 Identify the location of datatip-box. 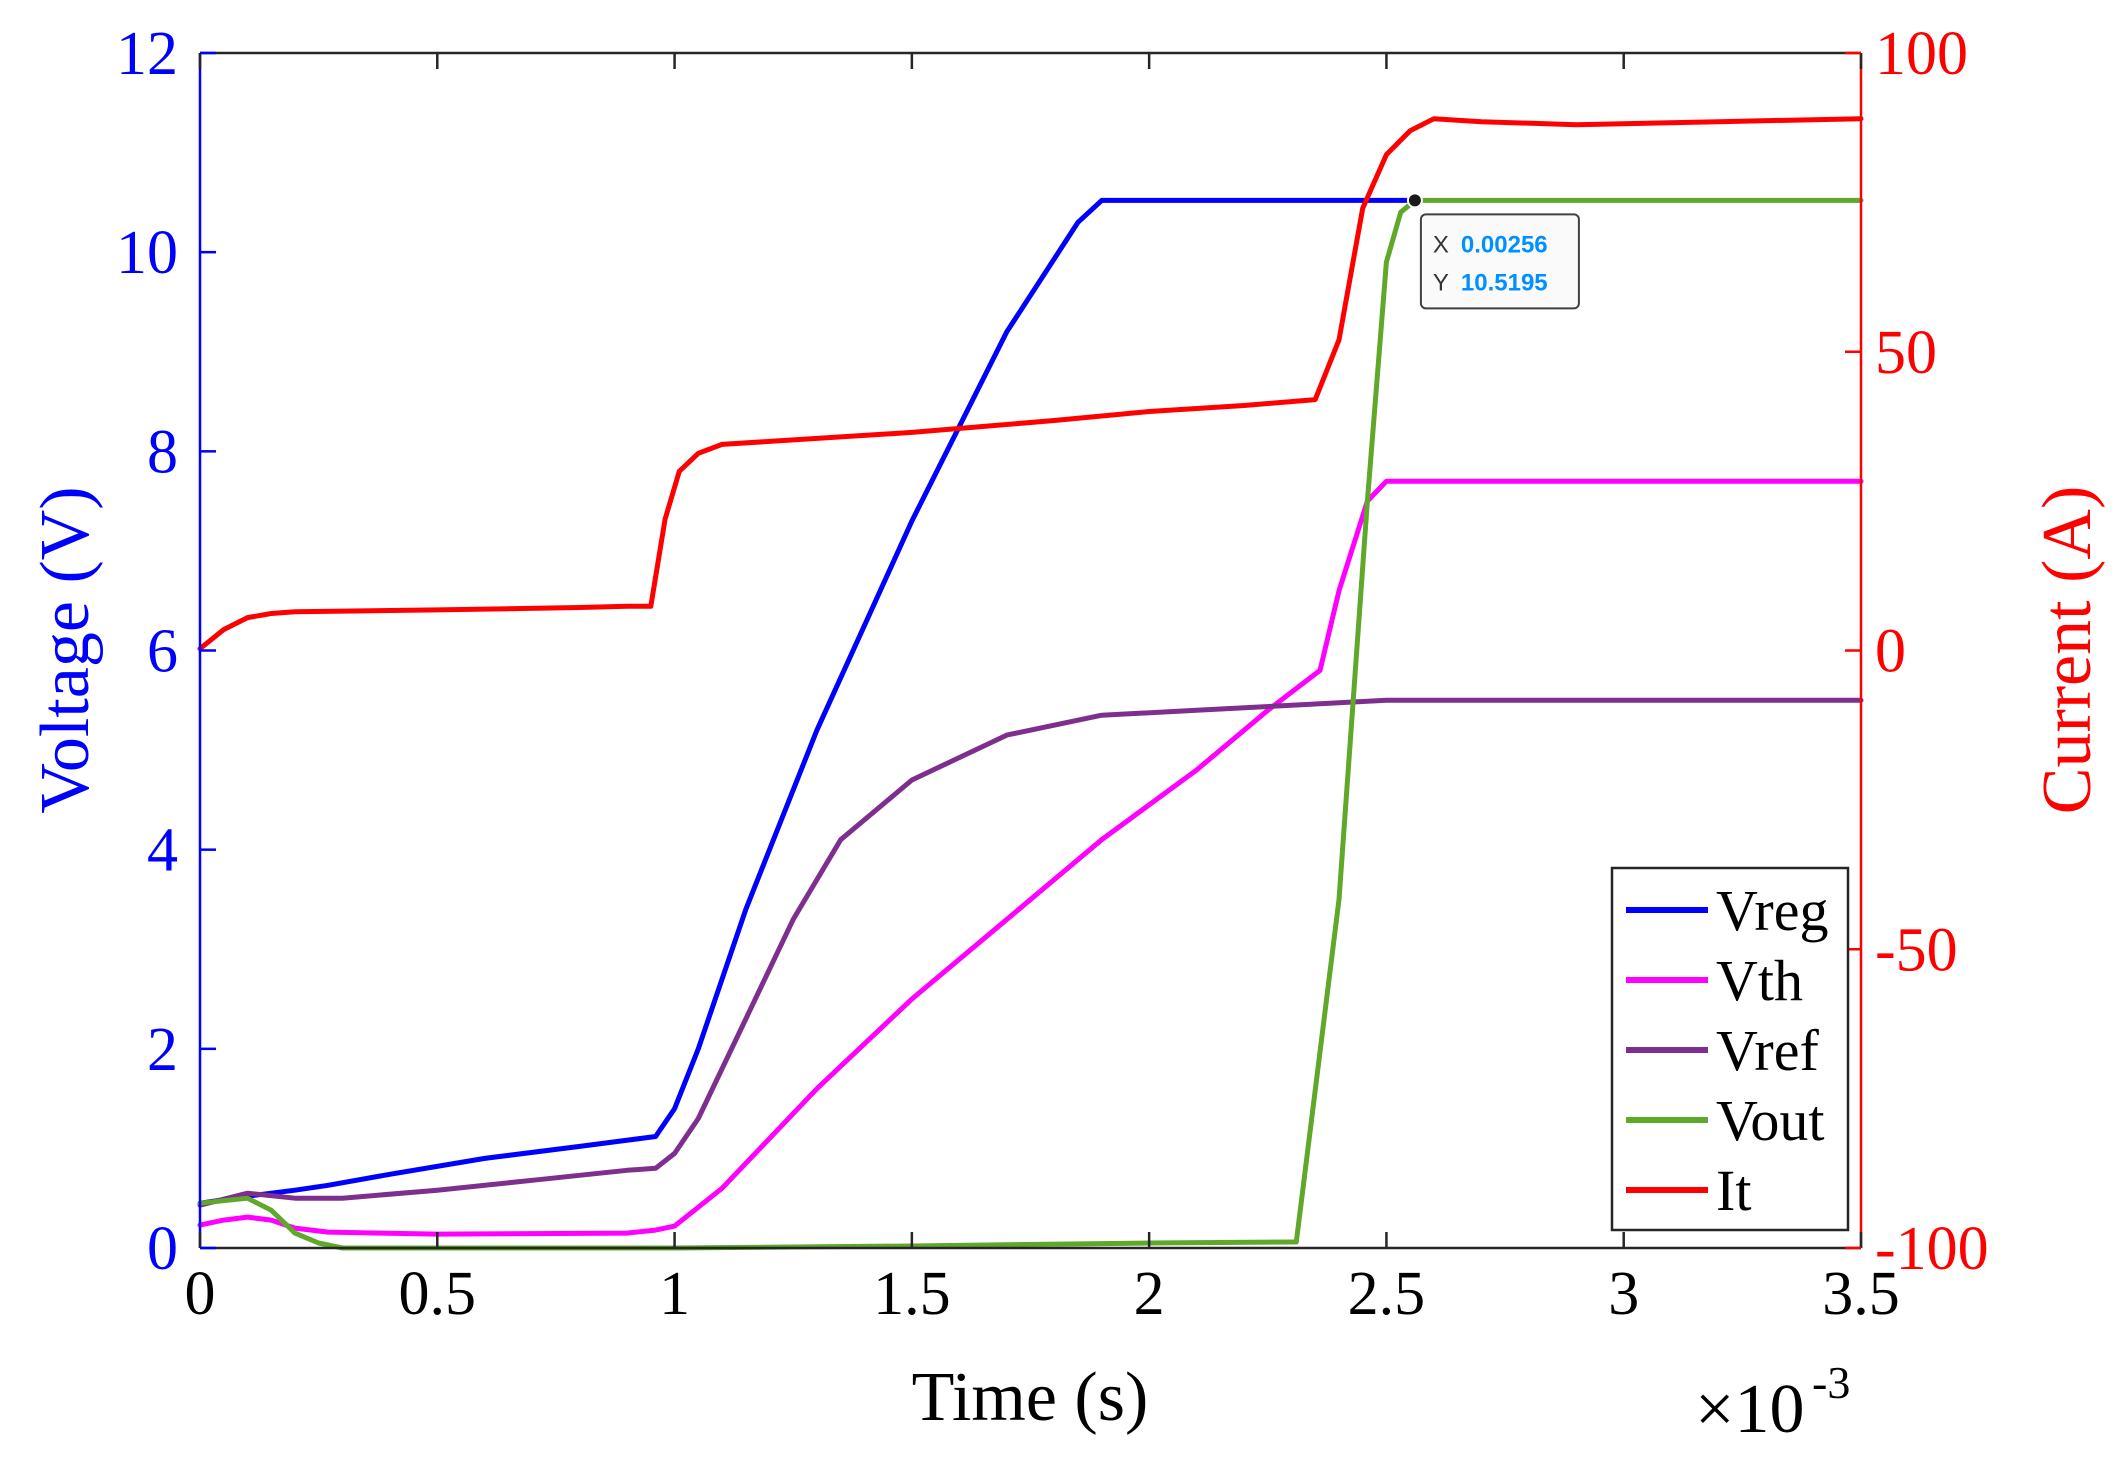
(1499, 261).